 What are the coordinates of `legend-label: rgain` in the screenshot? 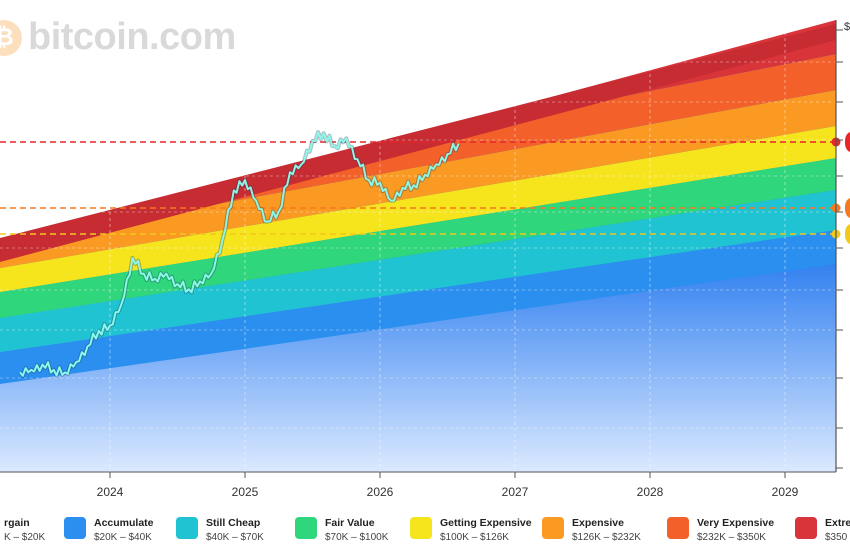 It's located at (17, 523).